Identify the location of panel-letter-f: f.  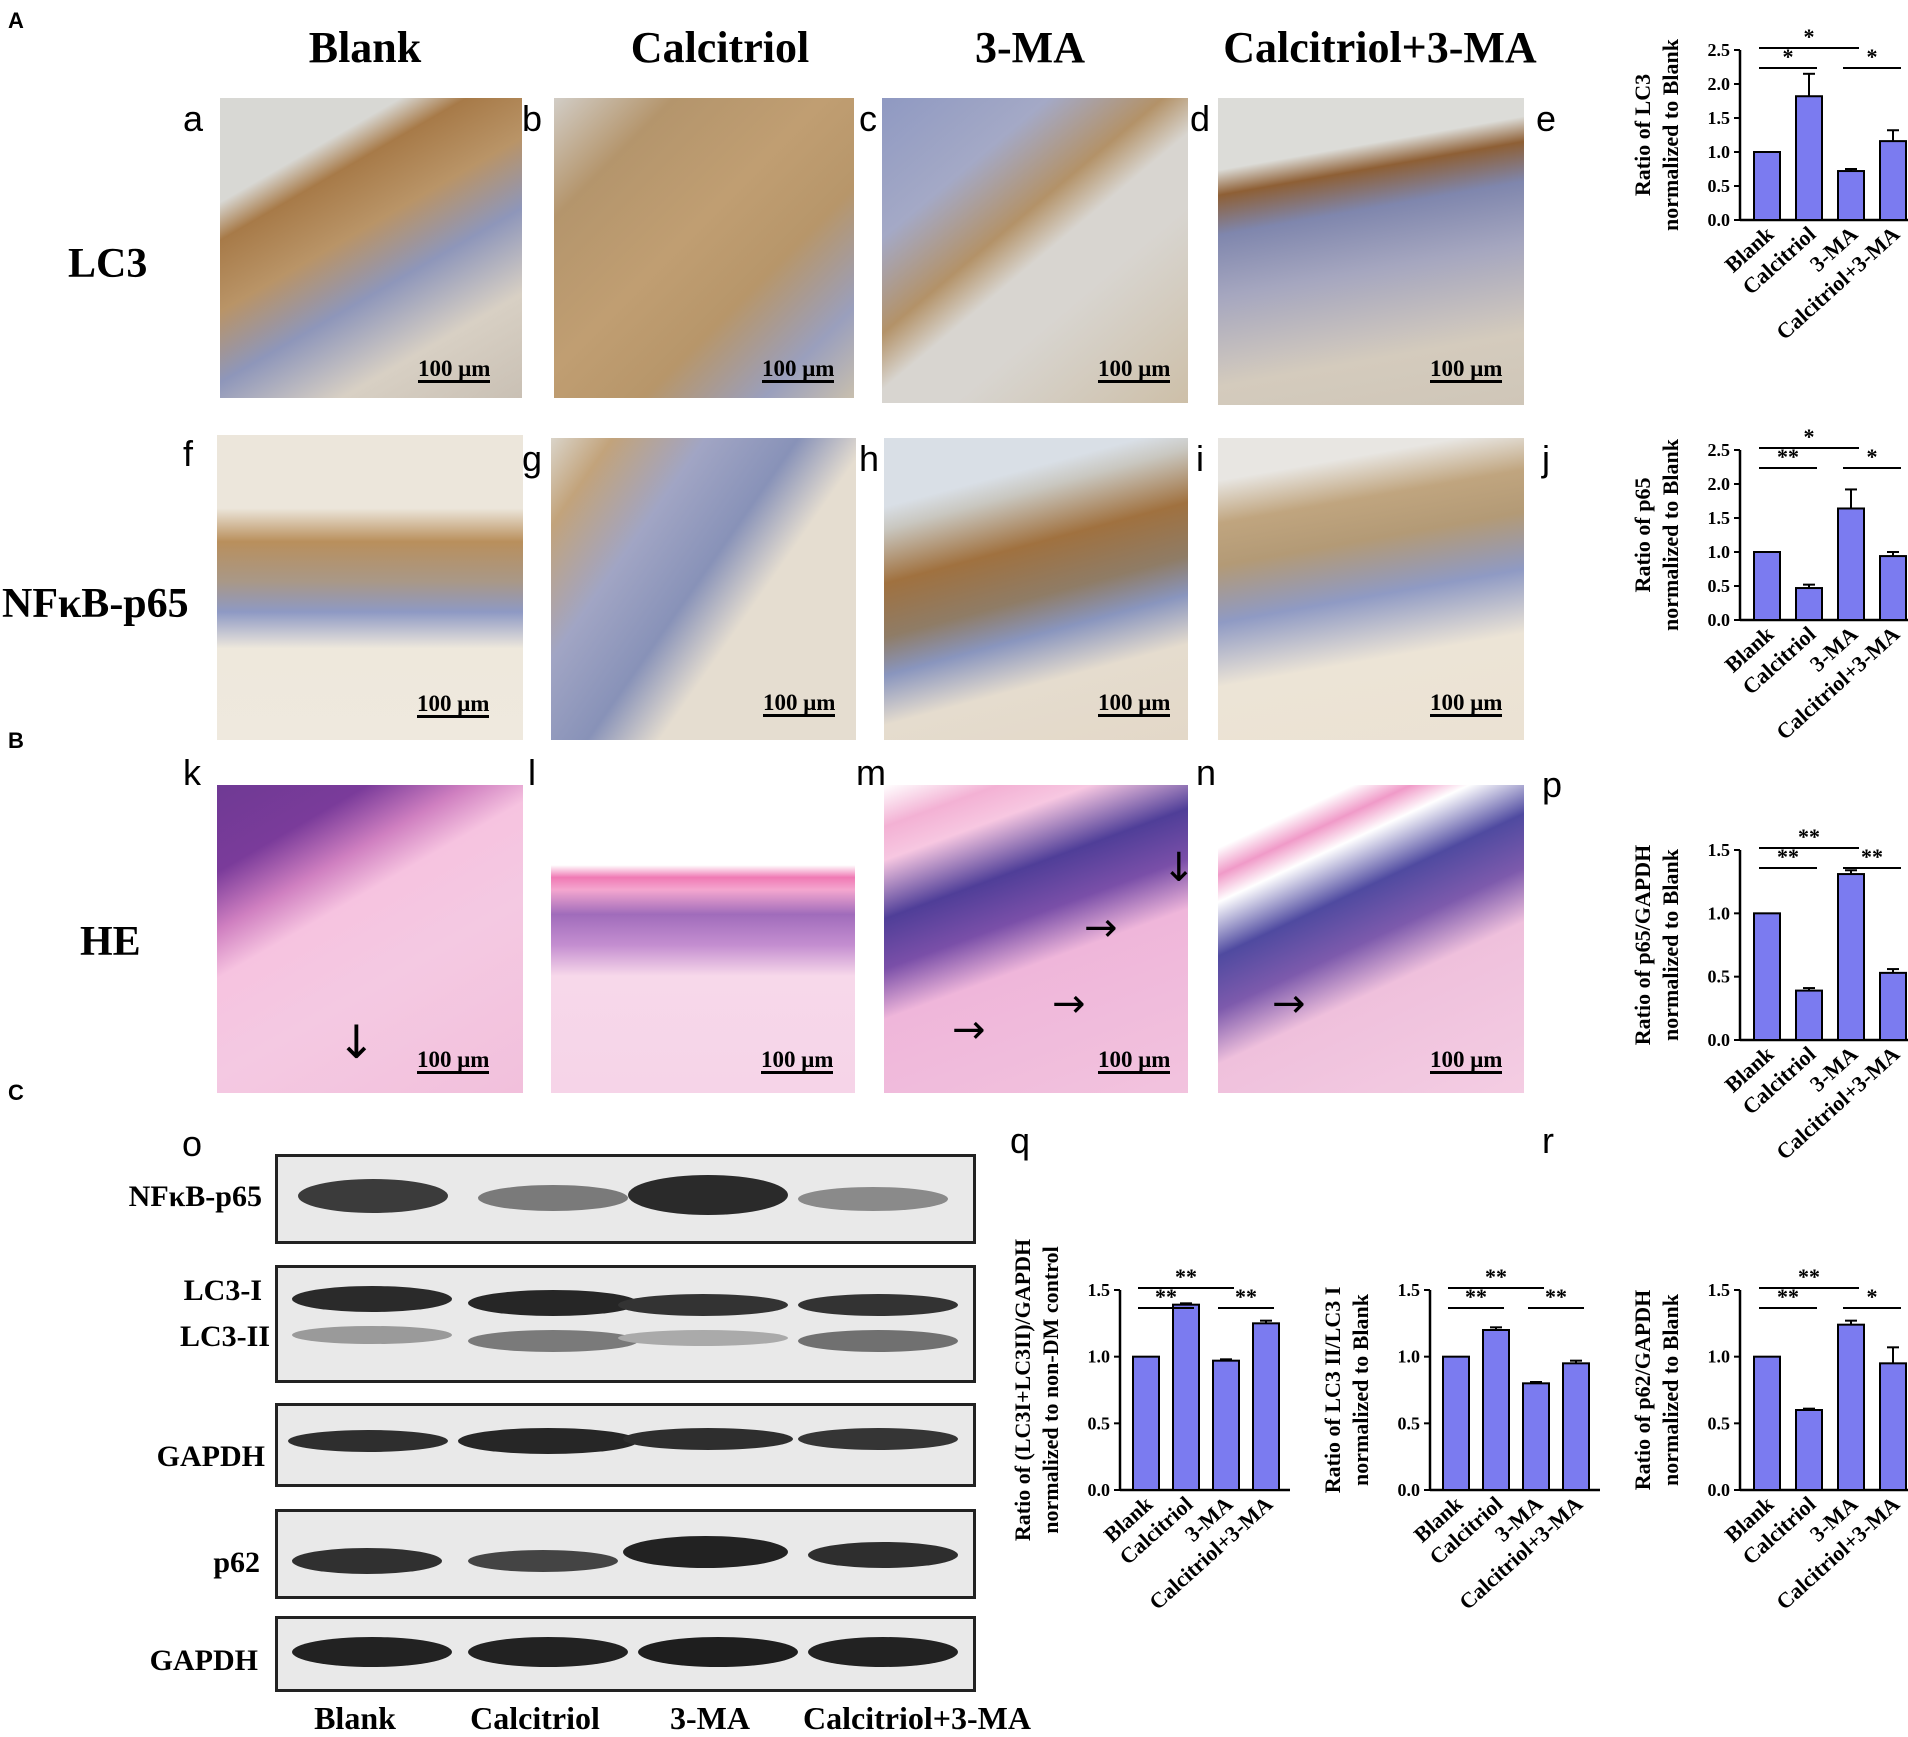
(188, 453).